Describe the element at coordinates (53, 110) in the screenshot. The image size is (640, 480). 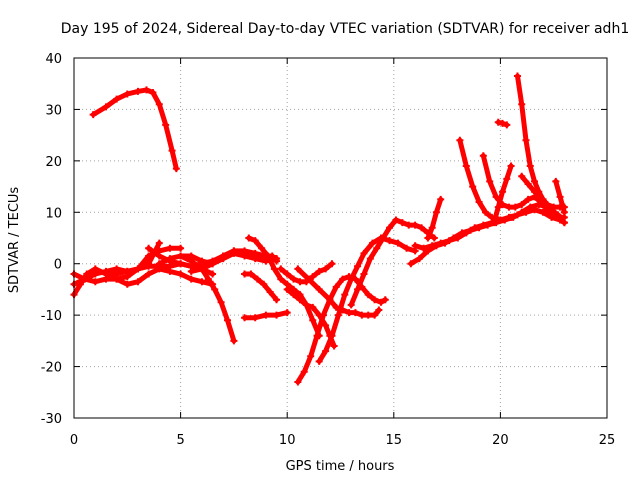
I see `y-tick-label: 30` at that location.